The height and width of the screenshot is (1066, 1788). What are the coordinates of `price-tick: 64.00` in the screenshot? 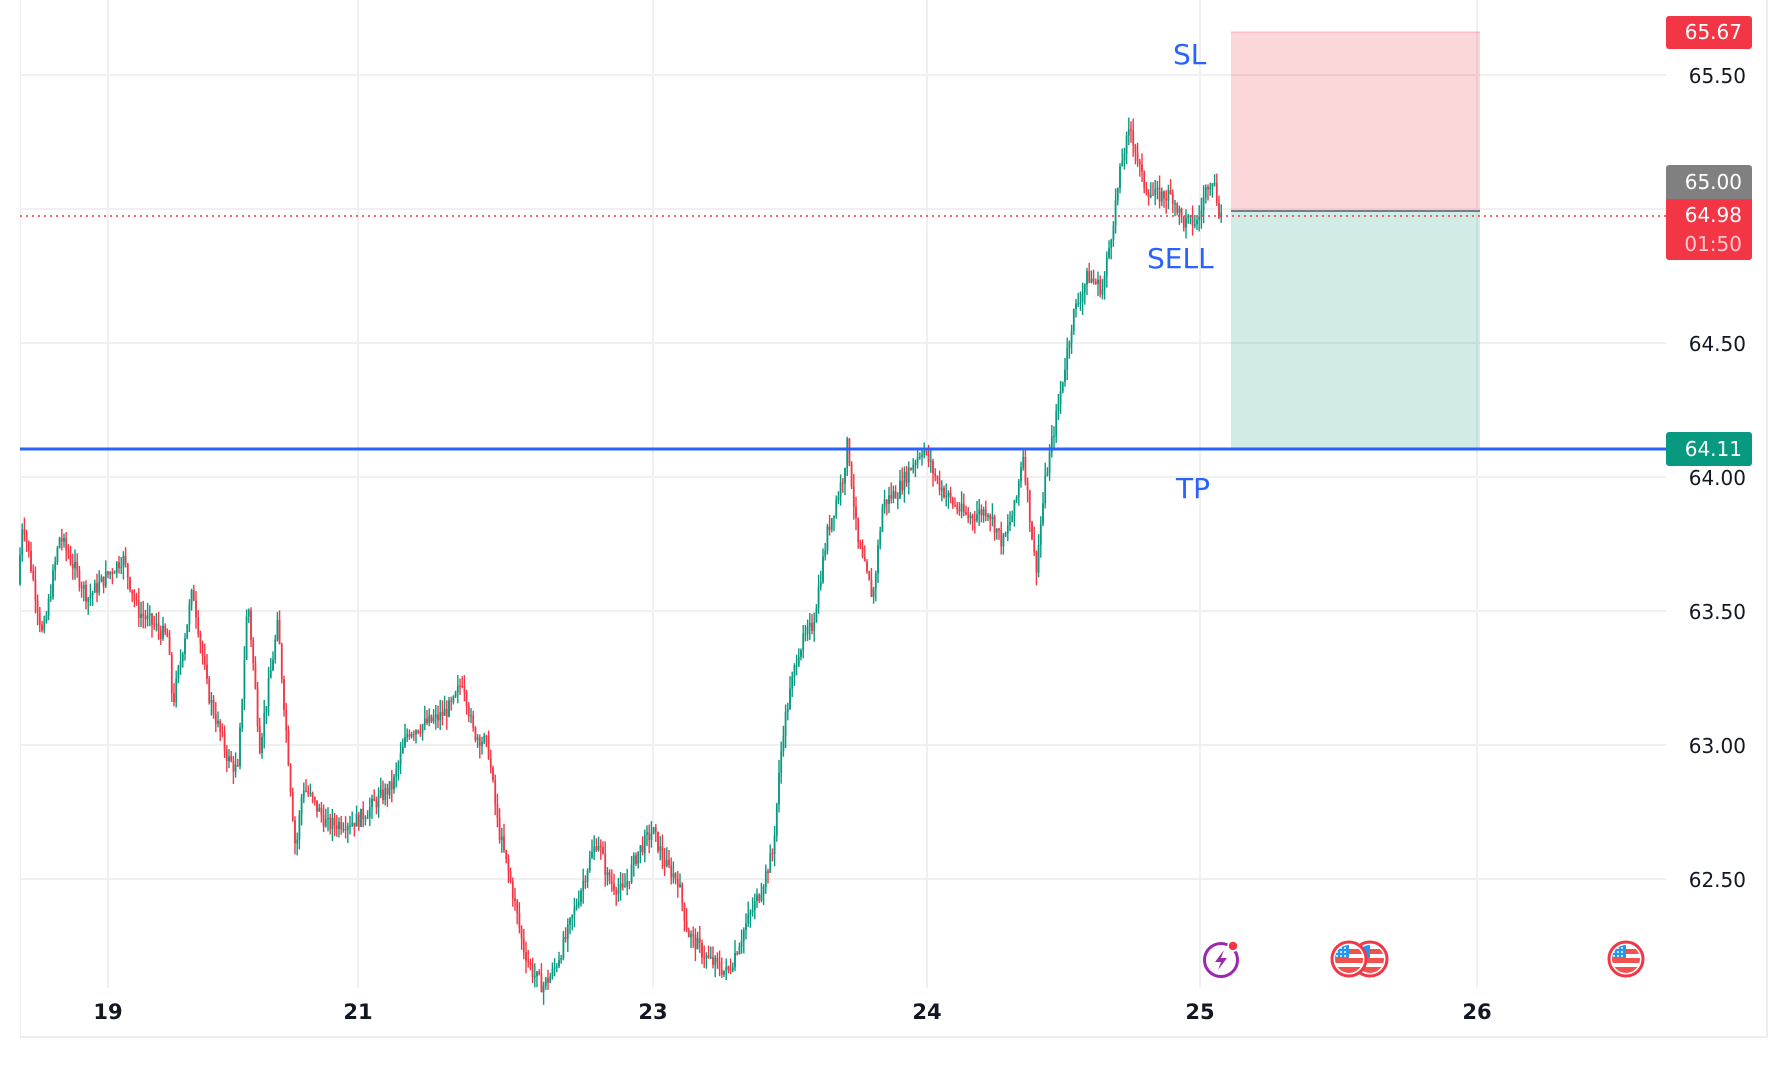 It's located at (1717, 478).